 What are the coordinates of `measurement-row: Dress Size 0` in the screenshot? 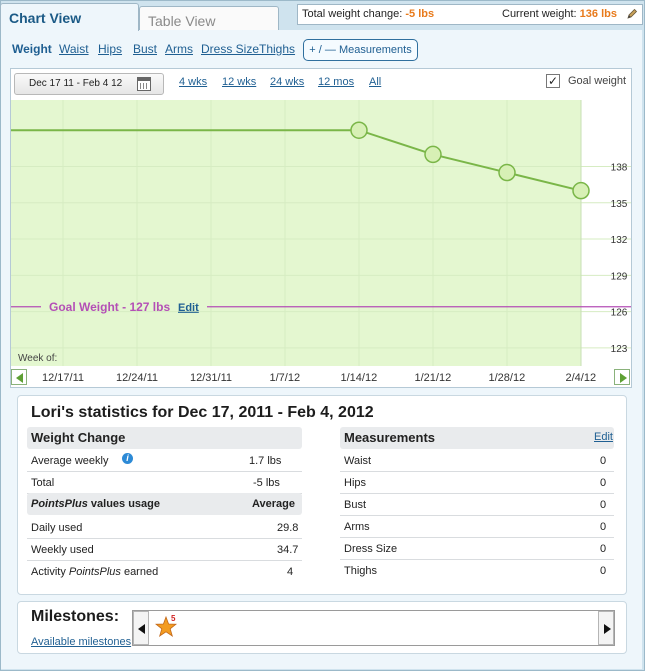 It's located at (477, 549).